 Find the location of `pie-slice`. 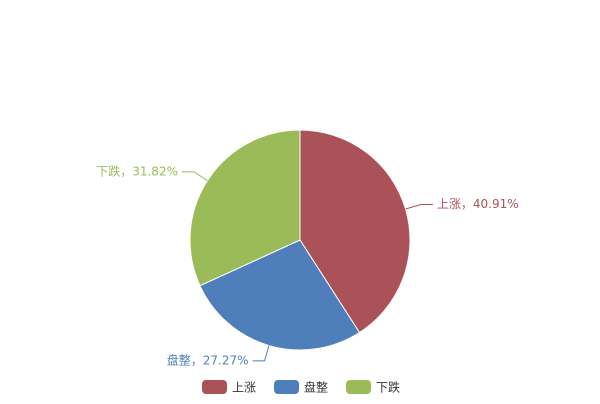

pie-slice is located at coordinates (245, 208).